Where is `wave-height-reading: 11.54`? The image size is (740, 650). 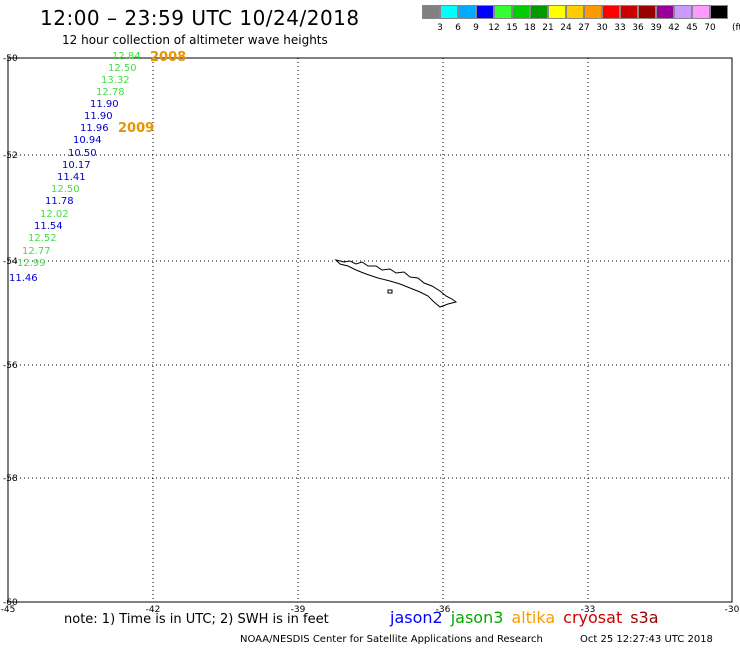 wave-height-reading: 11.54 is located at coordinates (48, 226).